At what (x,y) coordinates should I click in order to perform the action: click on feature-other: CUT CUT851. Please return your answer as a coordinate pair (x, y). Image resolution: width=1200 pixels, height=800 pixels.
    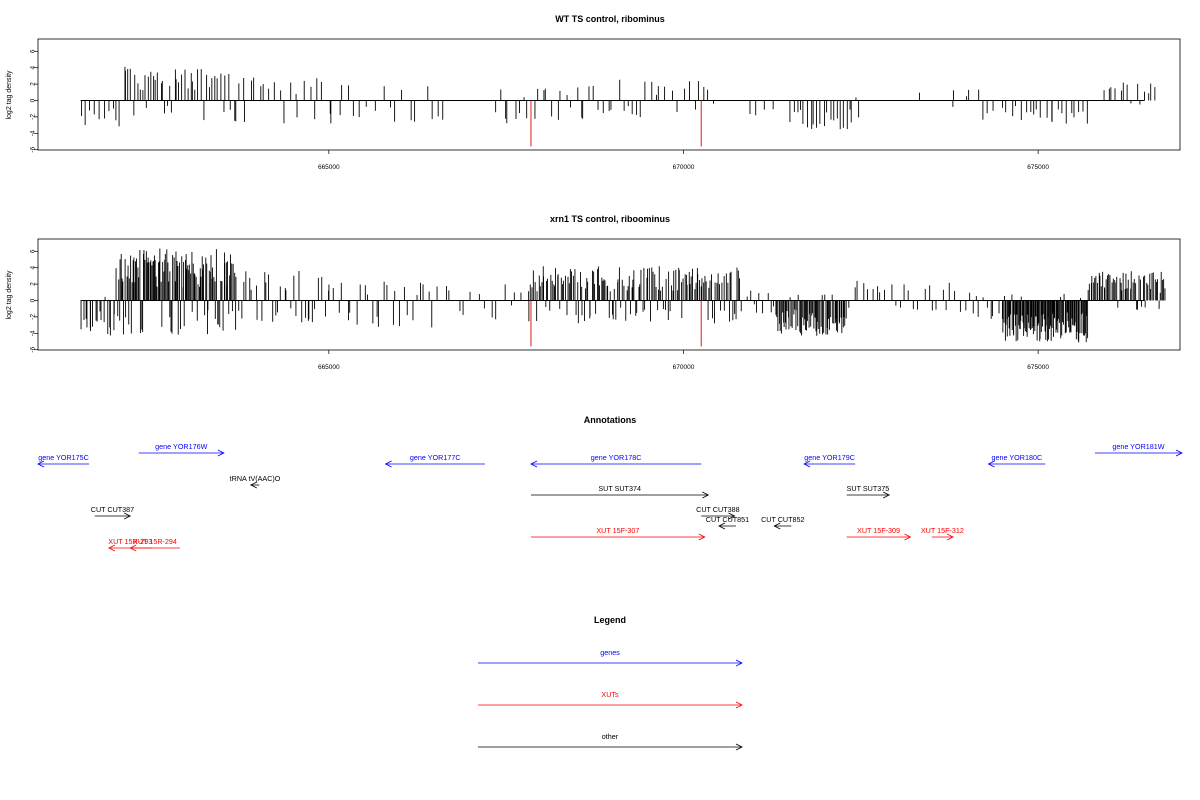
    Looking at the image, I should click on (727, 522).